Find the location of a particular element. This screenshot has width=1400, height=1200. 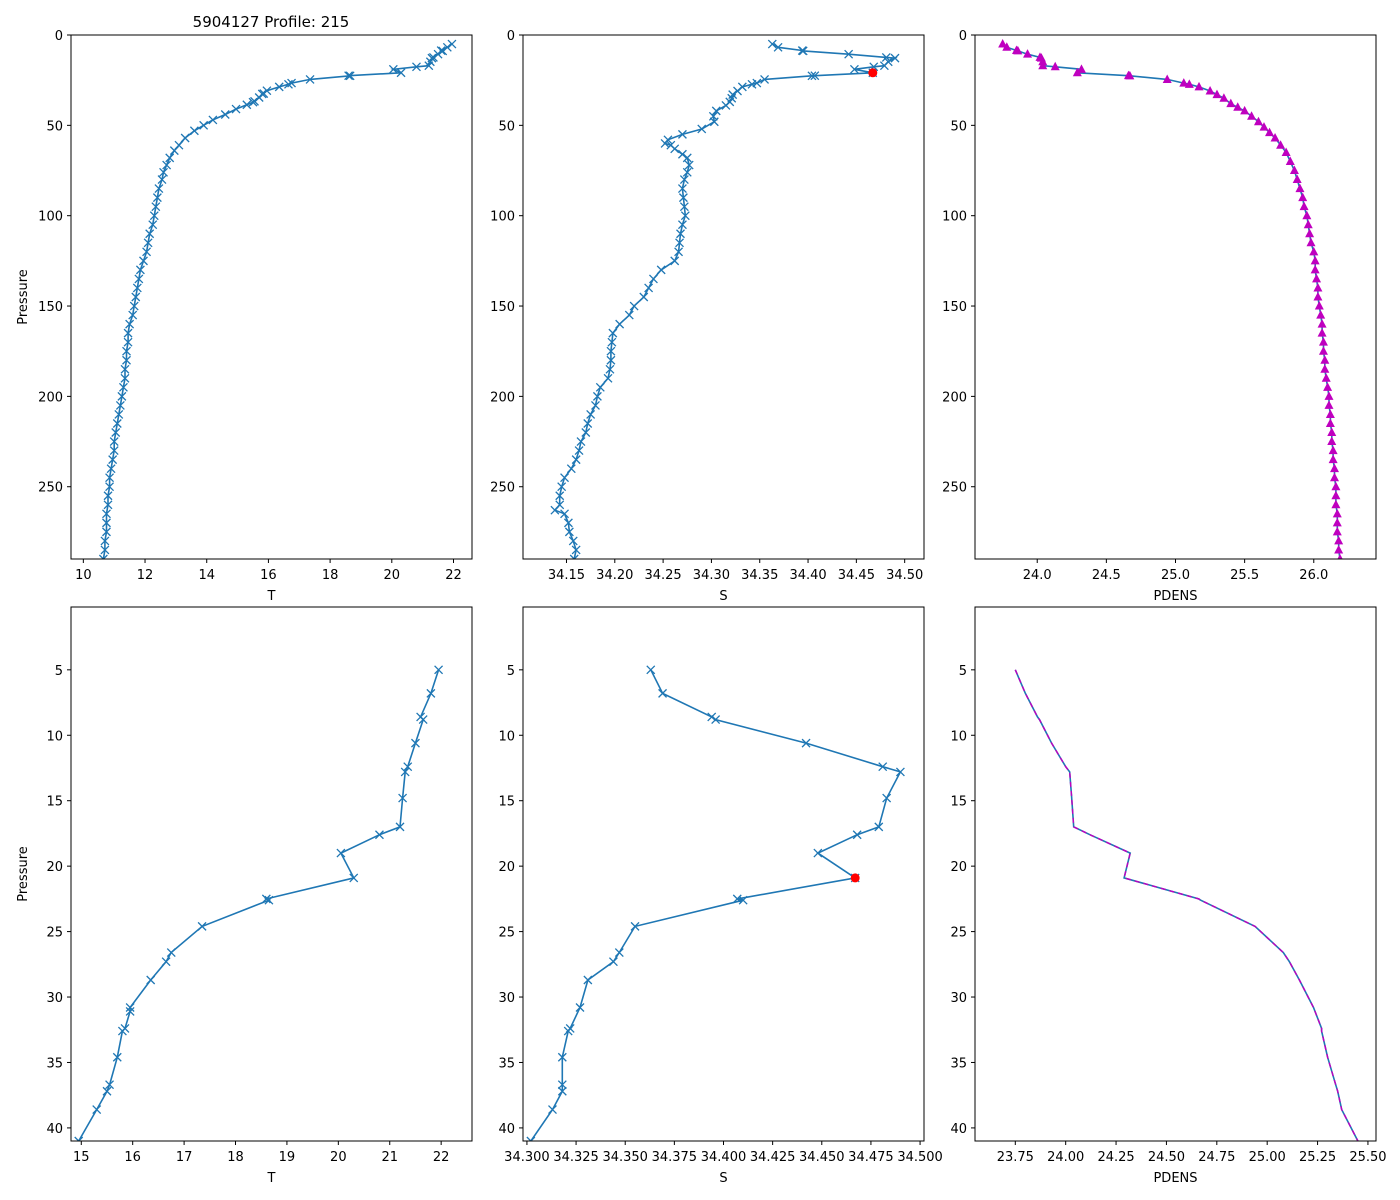

y-tick-label: 20 is located at coordinates (54, 867).